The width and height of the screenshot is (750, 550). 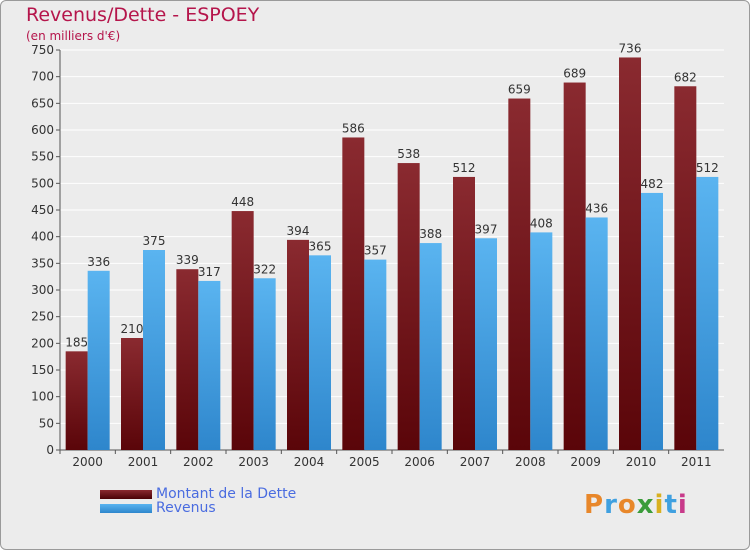 I want to click on data-label-revenus: 388, so click(x=430, y=234).